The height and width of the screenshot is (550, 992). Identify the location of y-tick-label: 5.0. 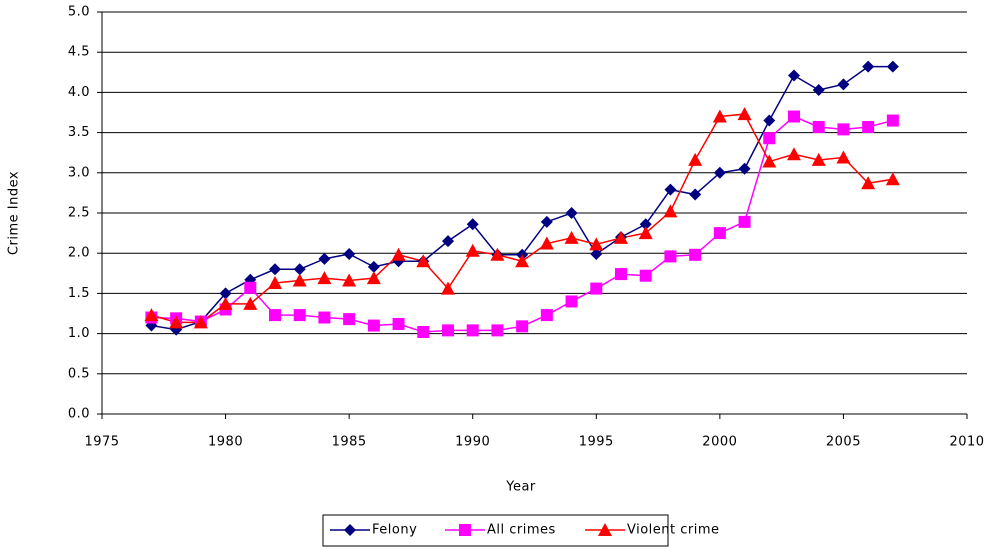
(79, 12).